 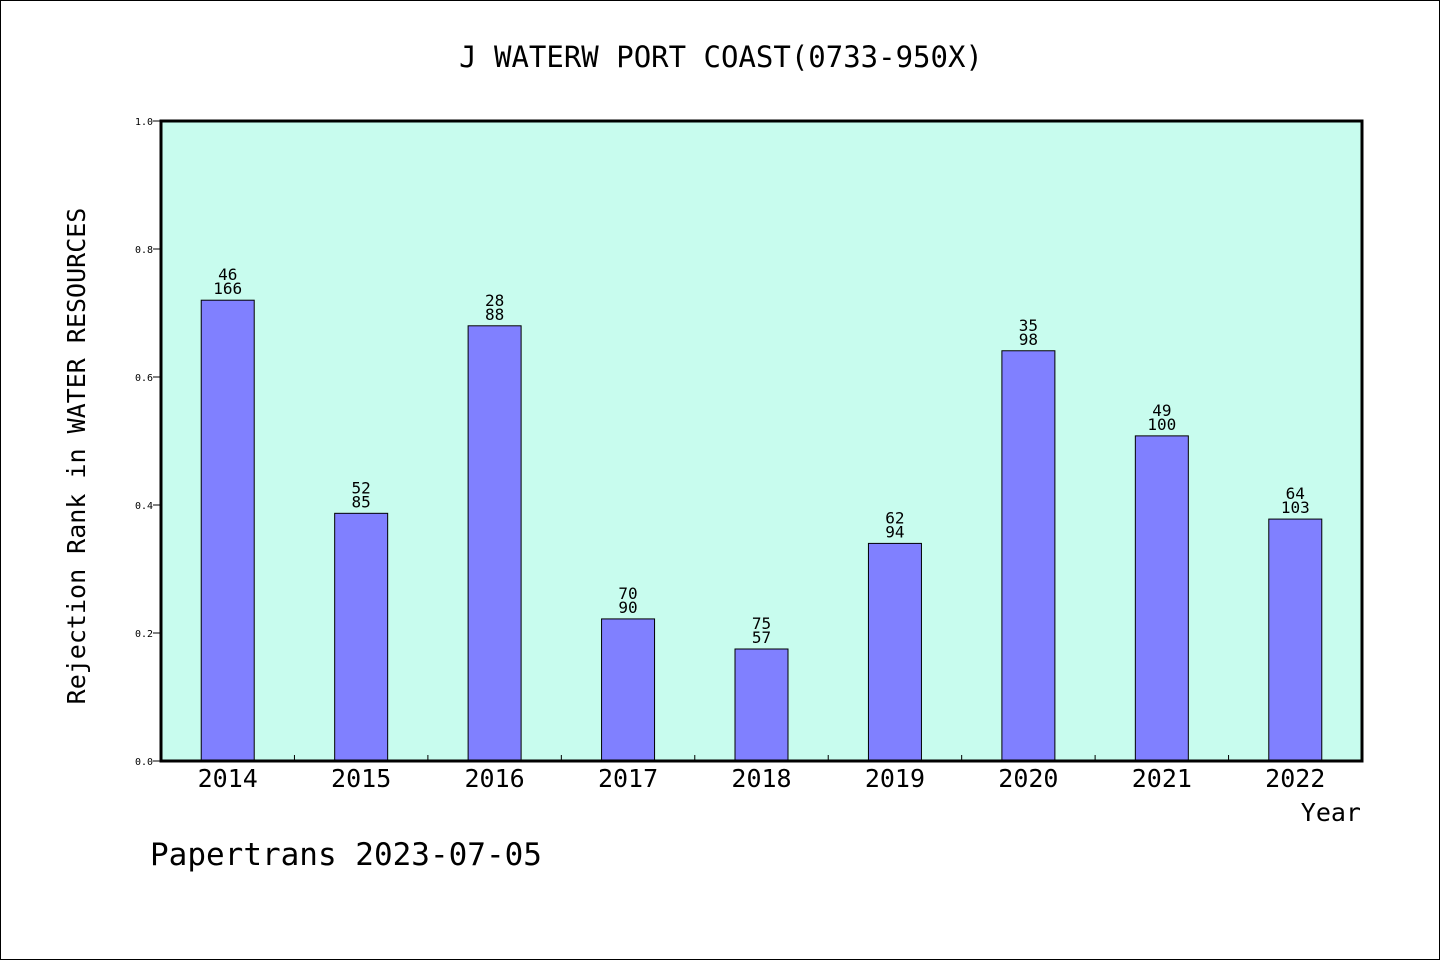 I want to click on bar-label-top: 64, so click(x=1295, y=493).